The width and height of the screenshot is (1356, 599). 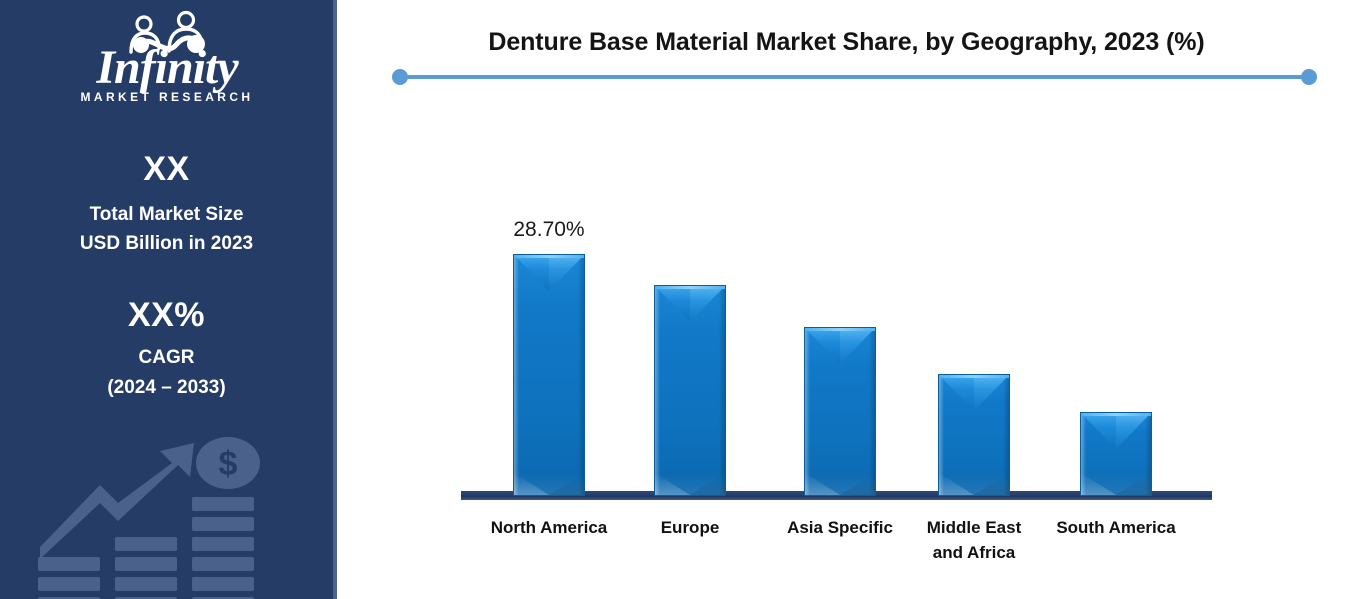 I want to click on cagr-value: XX%, so click(x=166, y=315).